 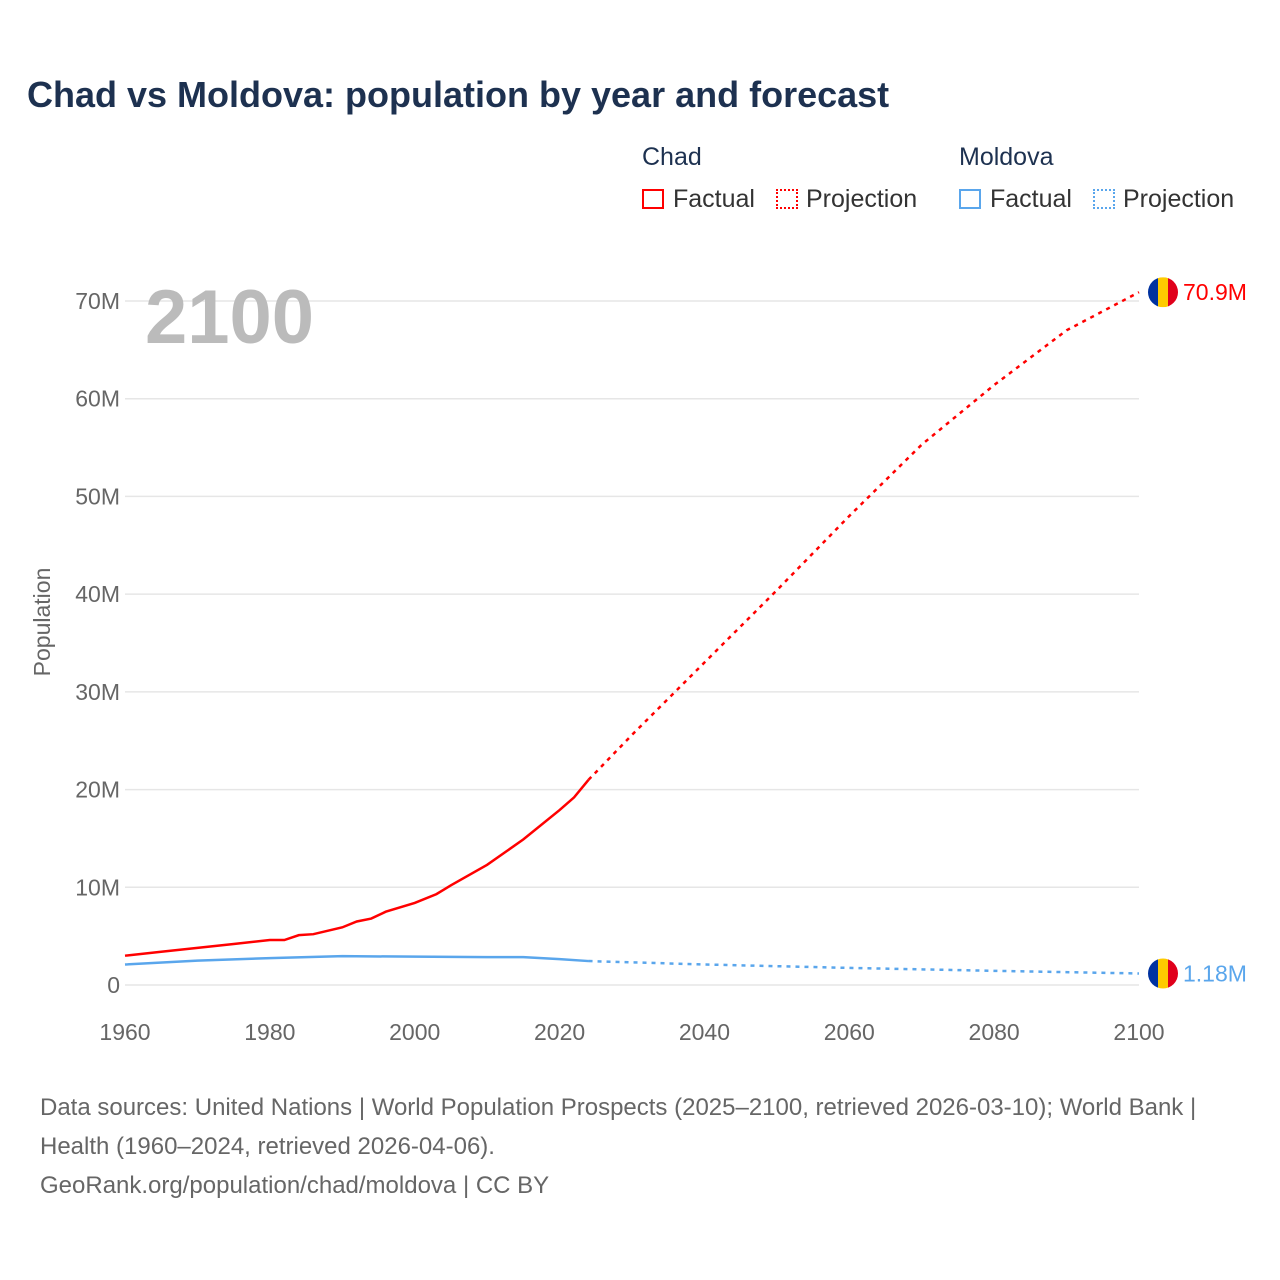 I want to click on y-tick-label: 10M, so click(x=97, y=887).